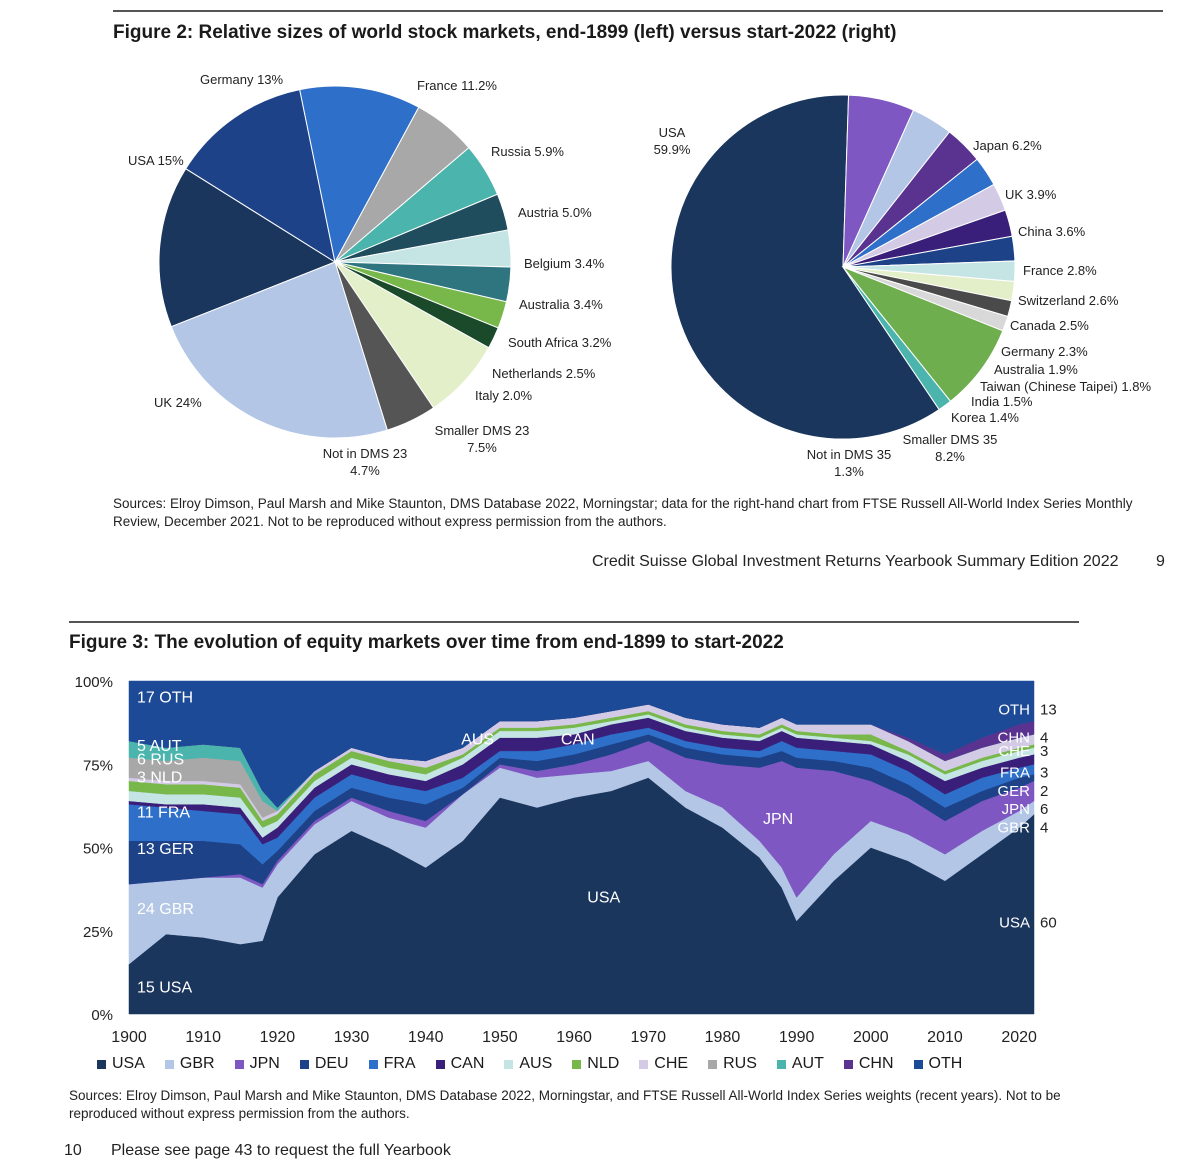 Image resolution: width=1200 pixels, height=1160 pixels. Describe the element at coordinates (504, 395) in the screenshot. I see `pie-label: Italy 2.0%` at that location.